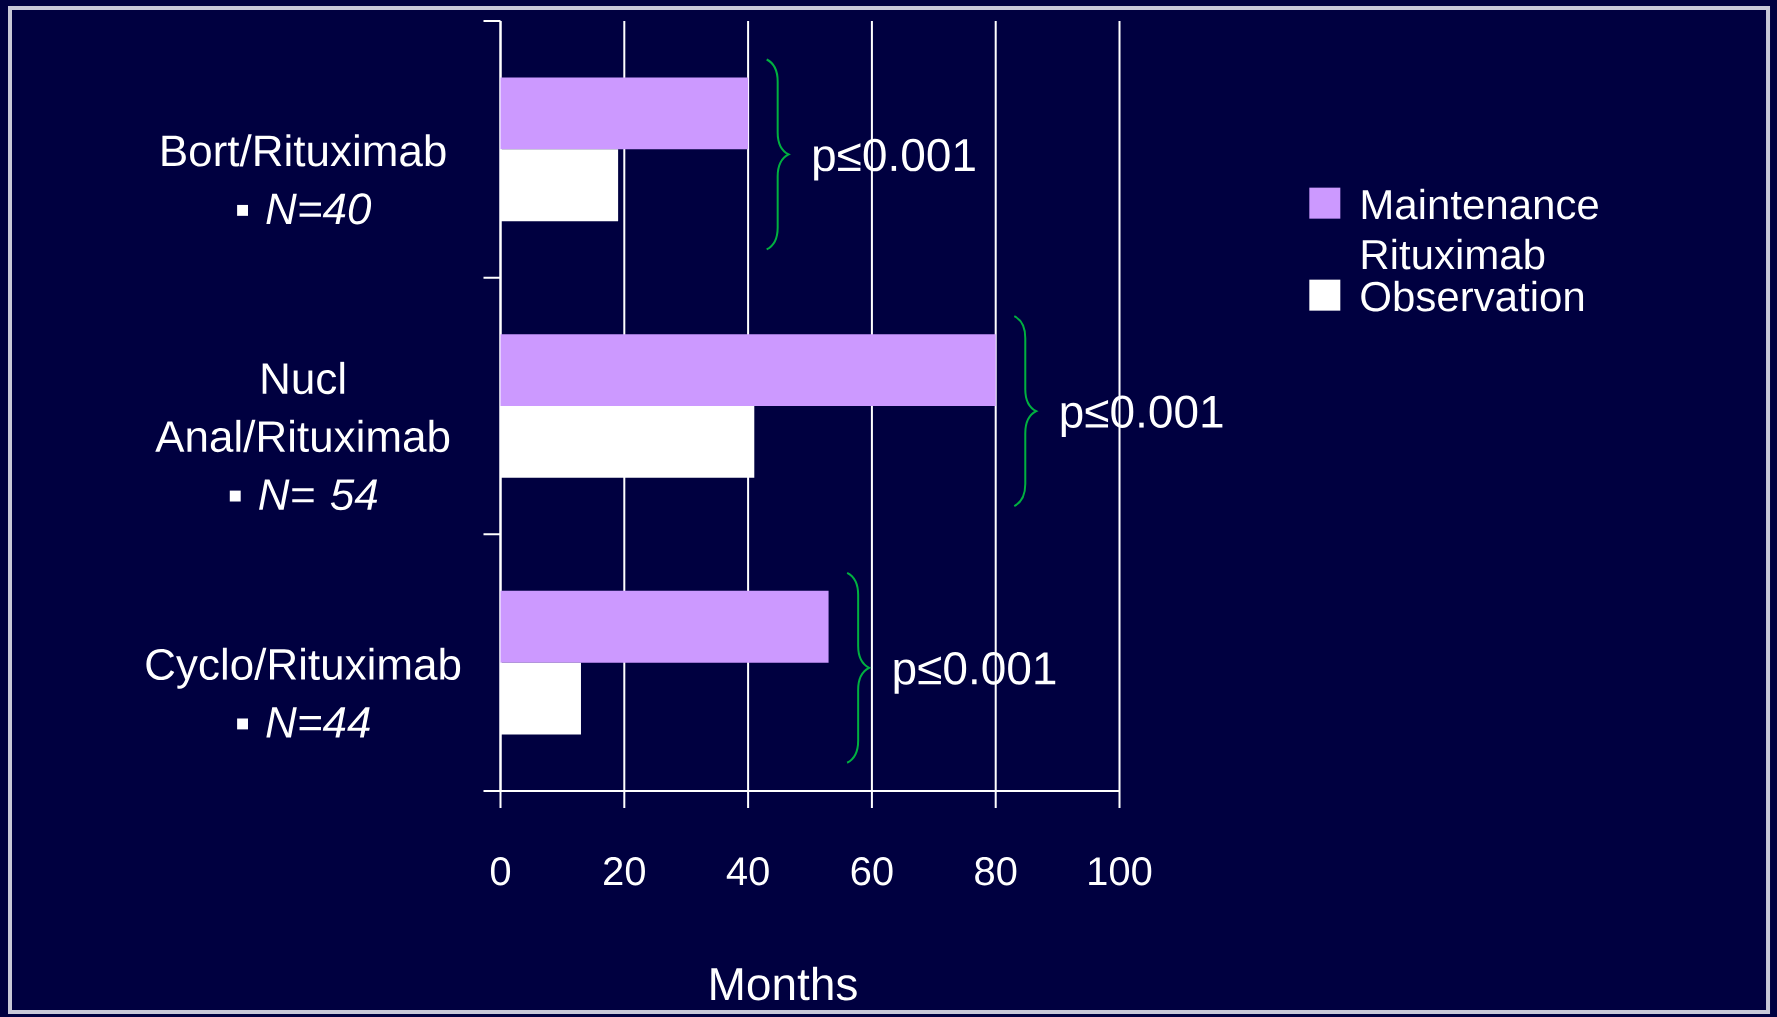 Image resolution: width=1777 pixels, height=1017 pixels. What do you see at coordinates (784, 983) in the screenshot?
I see `x-axis-title: Months` at bounding box center [784, 983].